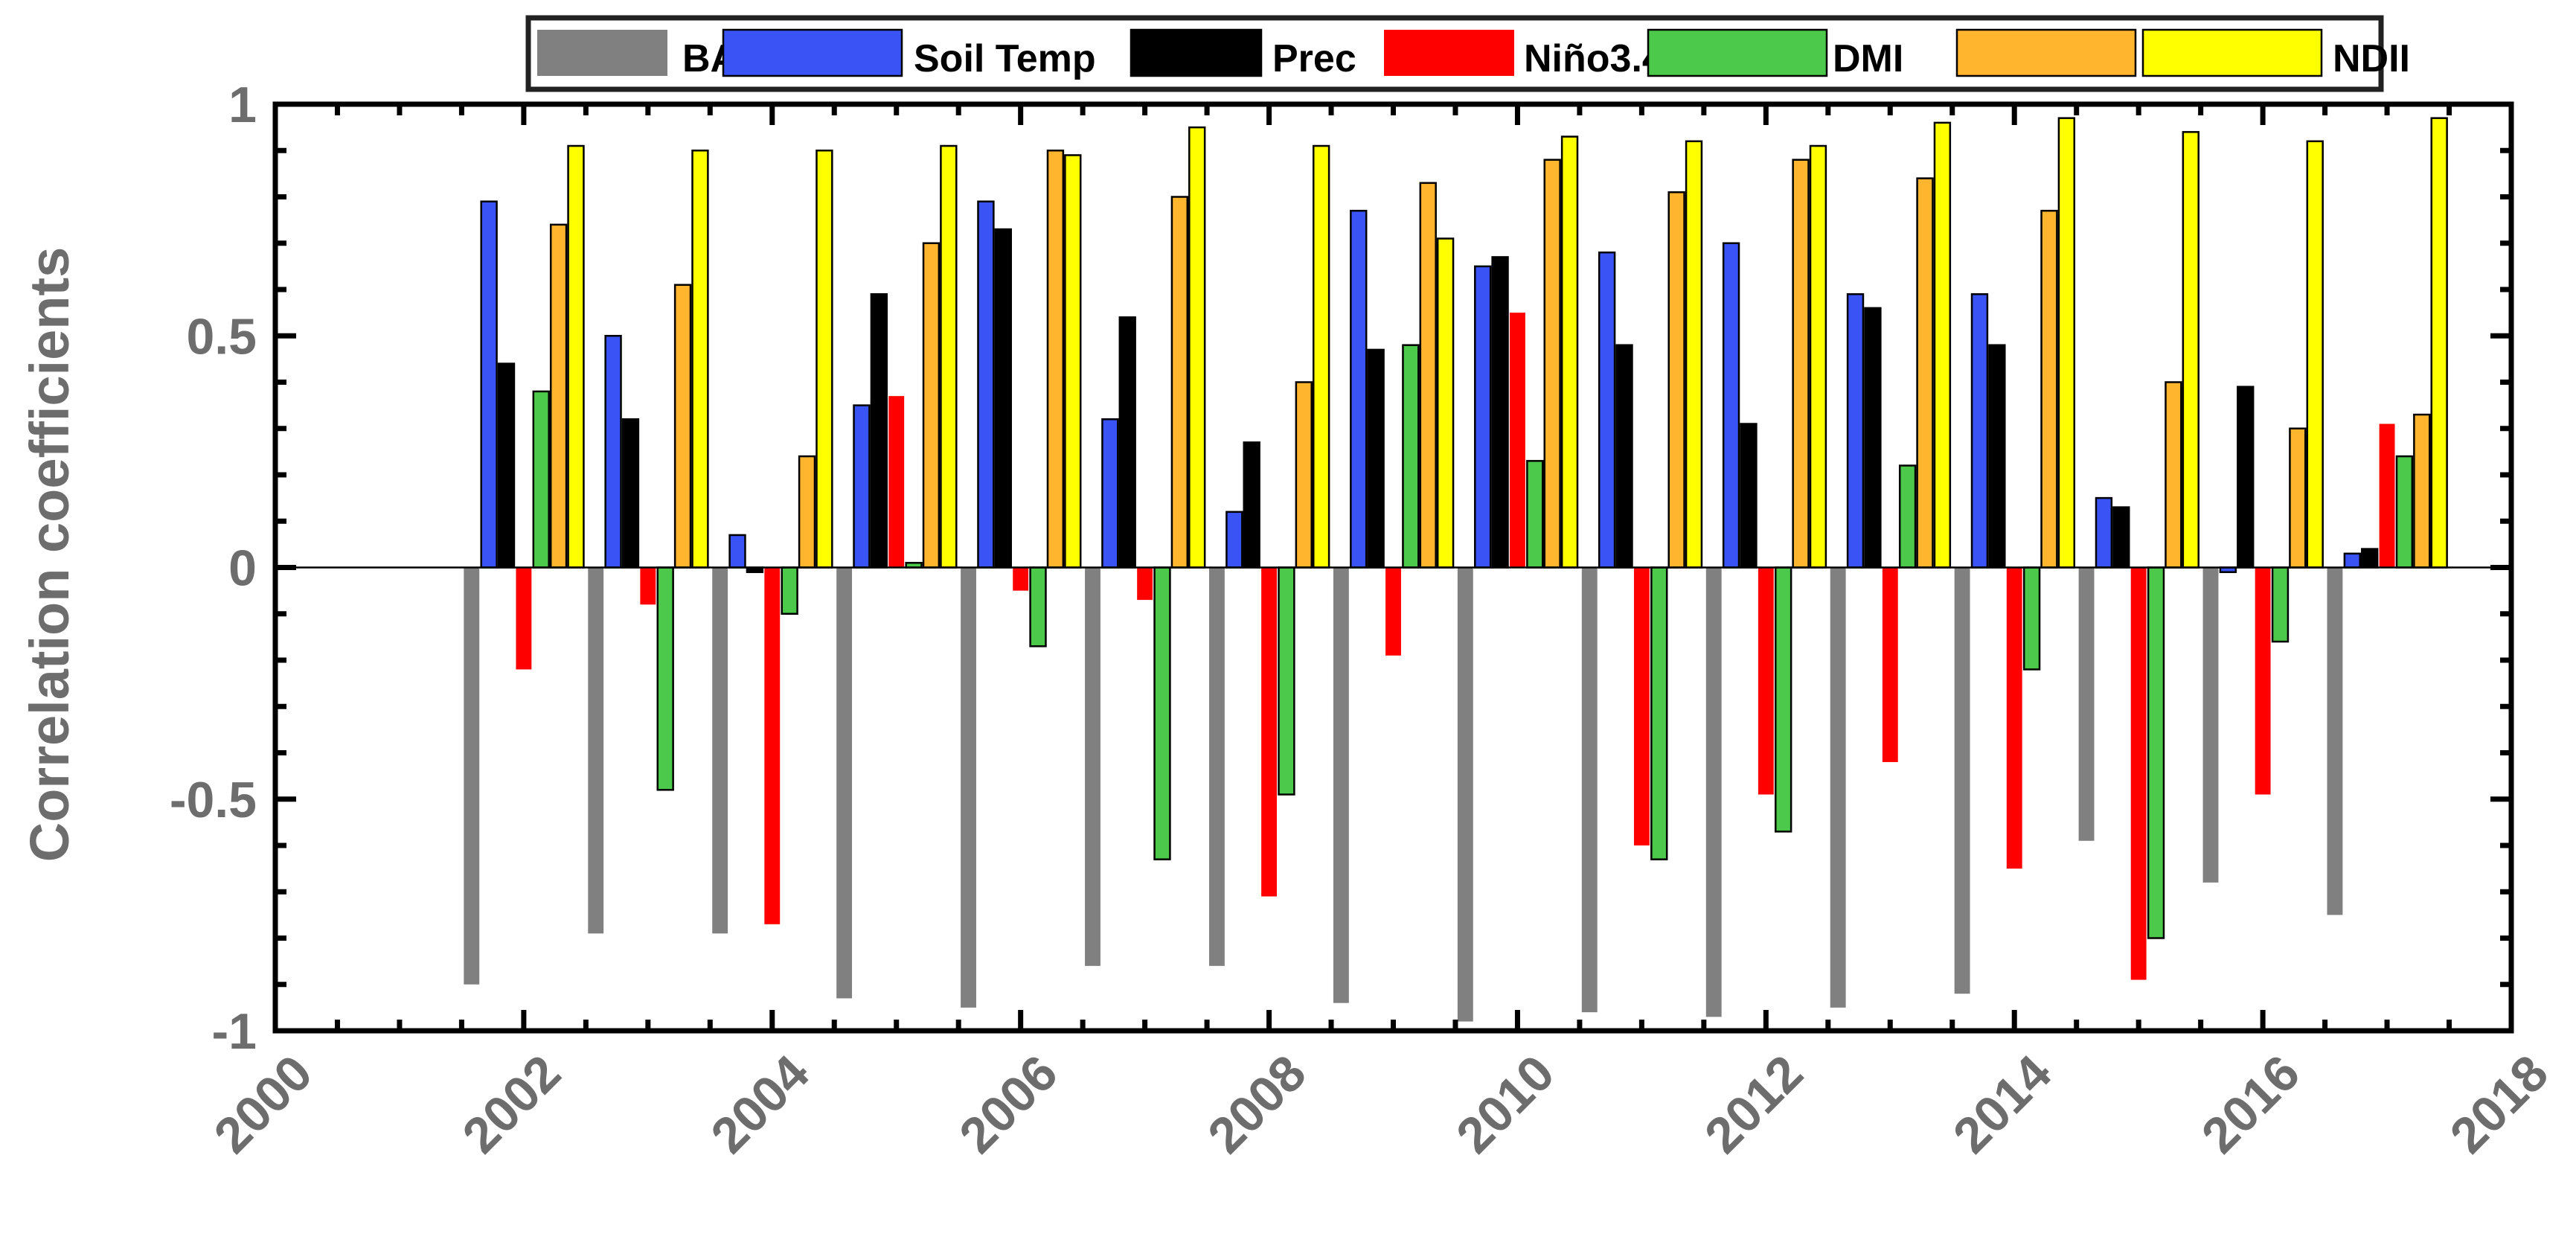 This screenshot has height=1260, width=2576. I want to click on bar-ndii-2008, so click(1321, 356).